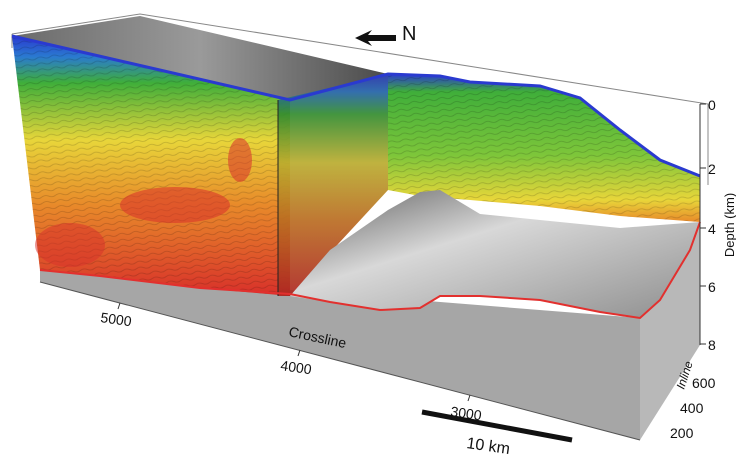 The image size is (736, 459). I want to click on scale-bar: 10 km, so click(497, 433).